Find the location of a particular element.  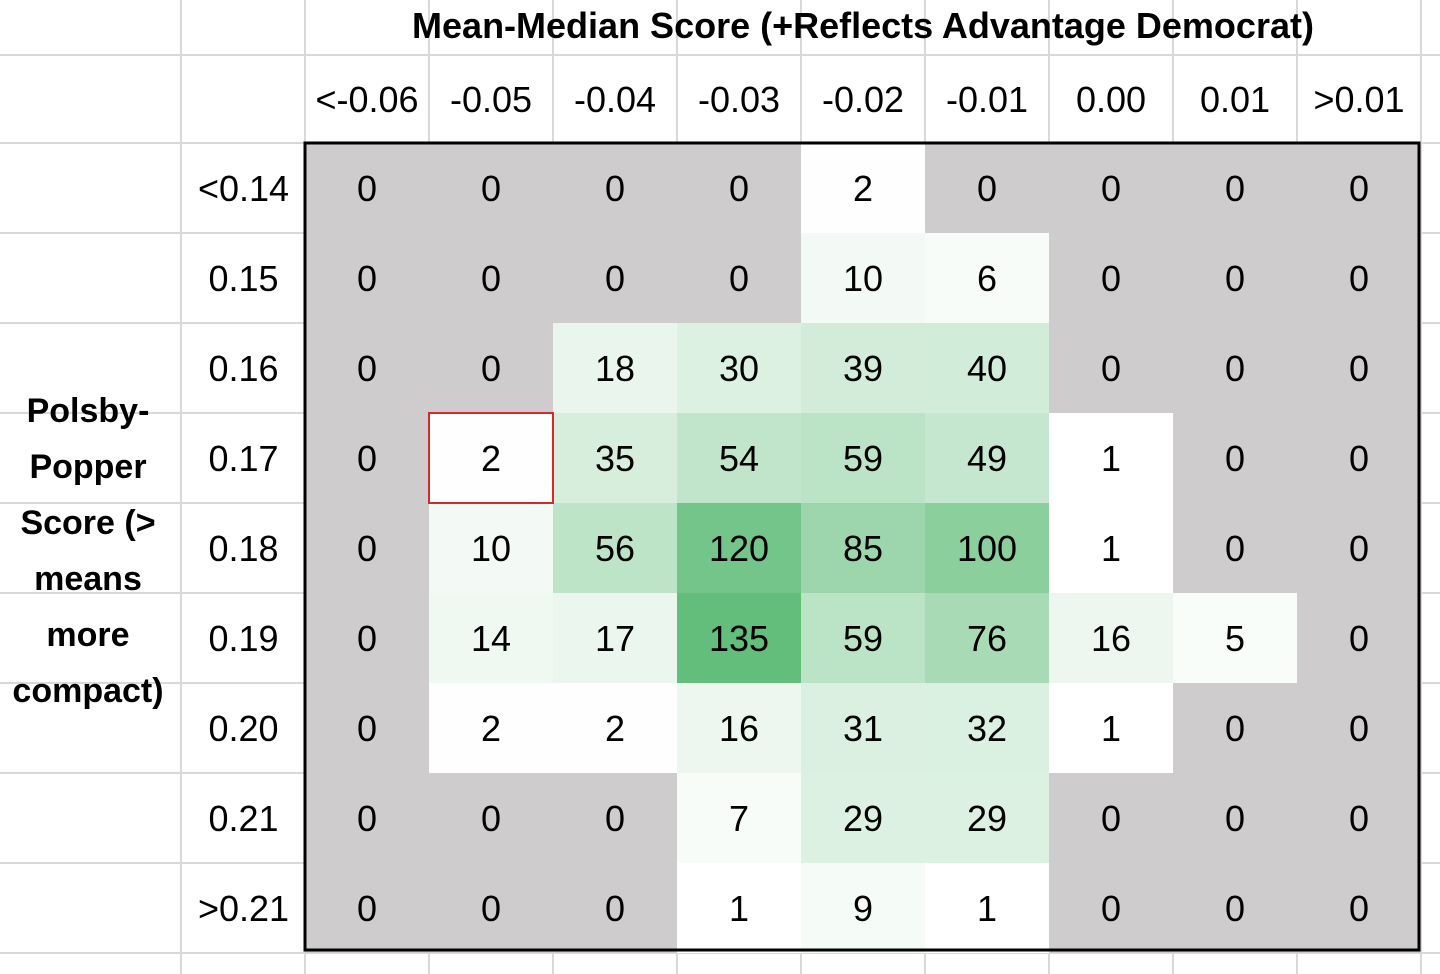

row-tick-label: 0.19 is located at coordinates (243, 638).